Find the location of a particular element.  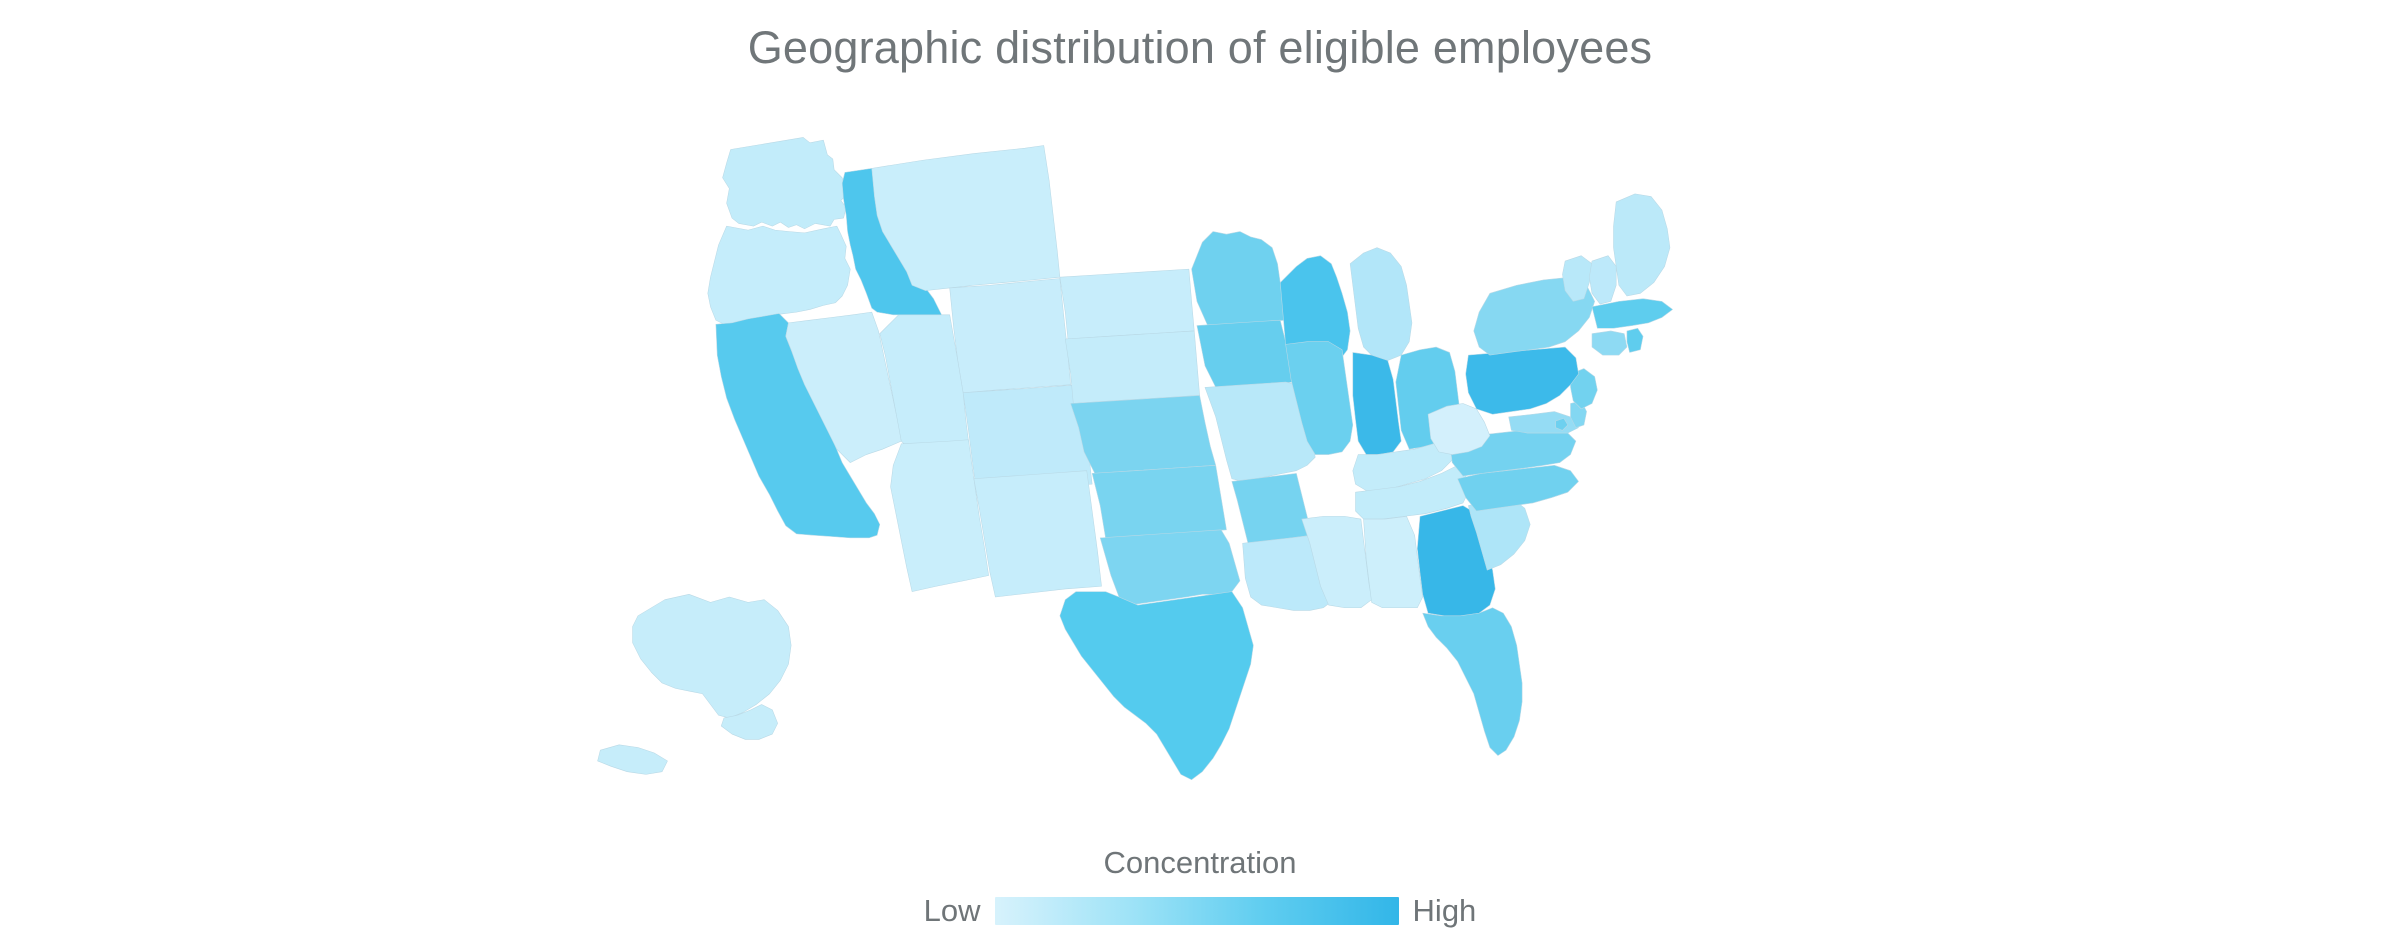

state-sd: South Dakota is located at coordinates (1132, 367).